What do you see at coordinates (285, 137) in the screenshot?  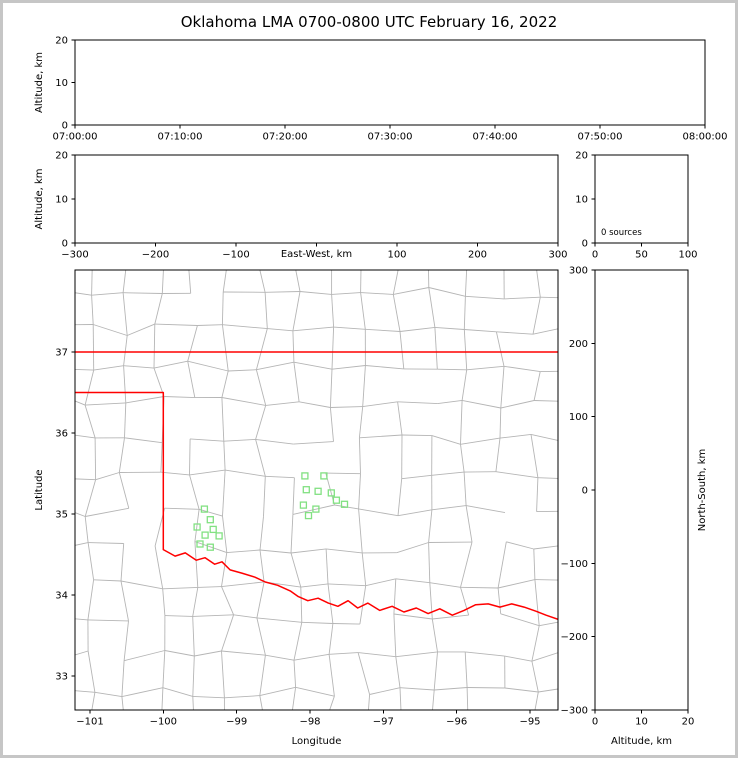 I see `tick-label: 07:20:00` at bounding box center [285, 137].